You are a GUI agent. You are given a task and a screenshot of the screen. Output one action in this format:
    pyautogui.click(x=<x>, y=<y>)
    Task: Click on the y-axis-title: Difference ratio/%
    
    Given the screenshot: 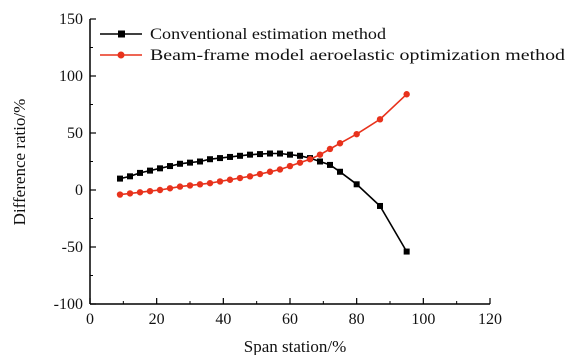 What is the action you would take?
    pyautogui.click(x=19, y=162)
    